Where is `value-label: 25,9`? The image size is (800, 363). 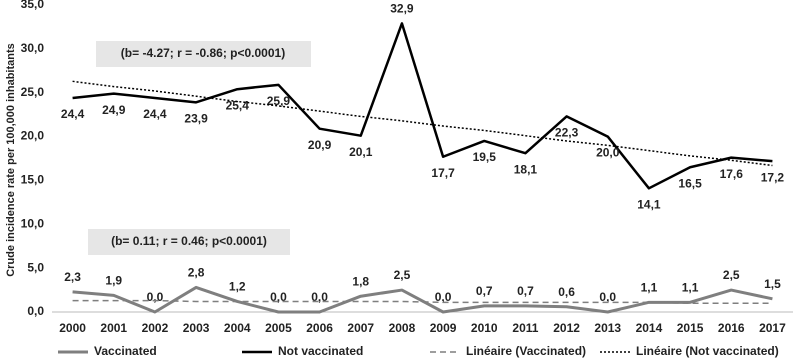 value-label: 25,9 is located at coordinates (279, 101).